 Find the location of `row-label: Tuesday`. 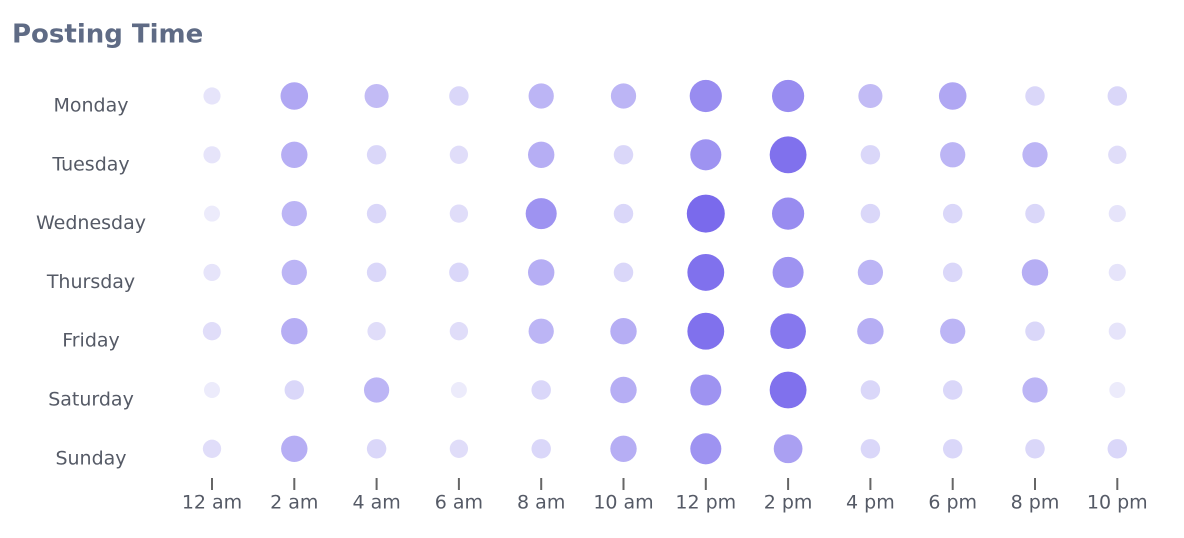

row-label: Tuesday is located at coordinates (90, 164).